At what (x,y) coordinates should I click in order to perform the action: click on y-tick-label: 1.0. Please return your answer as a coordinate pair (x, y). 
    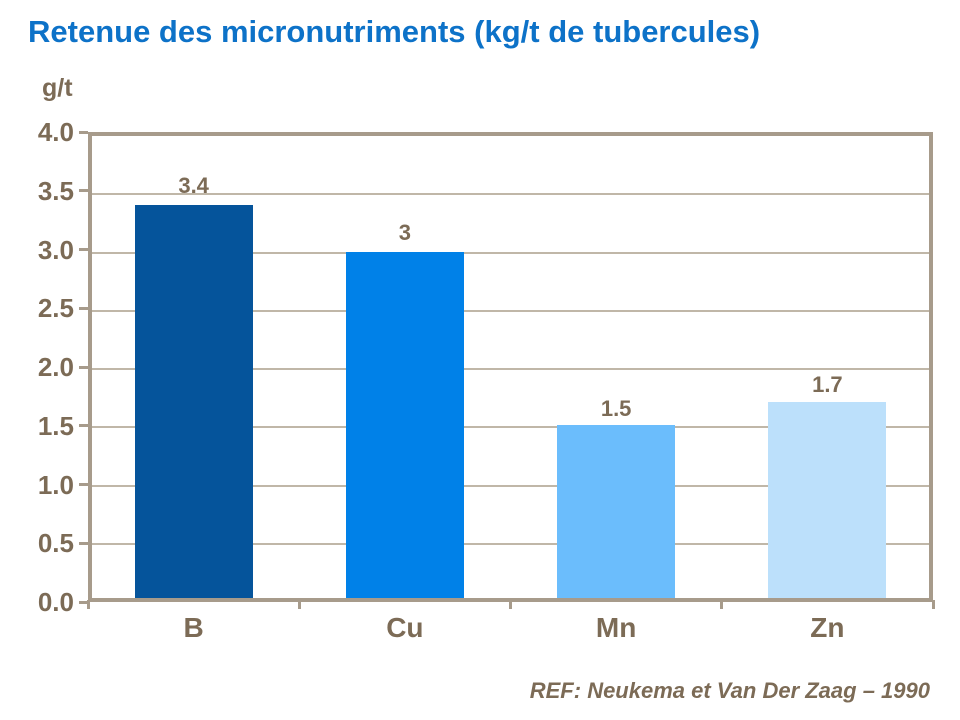
    Looking at the image, I should click on (55, 484).